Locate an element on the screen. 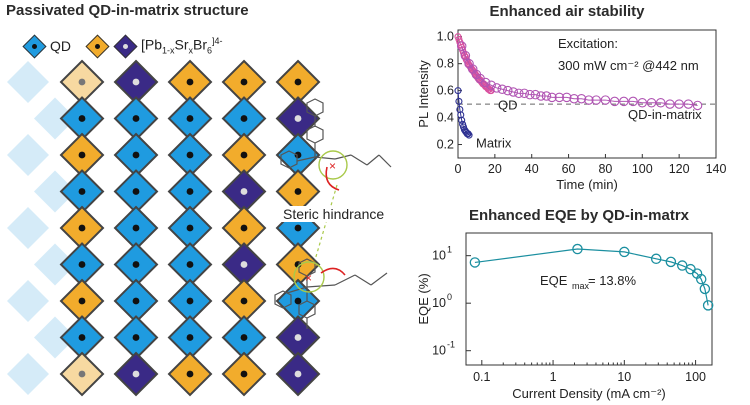  chart1-x-tick-label: 140 is located at coordinates (716, 169).